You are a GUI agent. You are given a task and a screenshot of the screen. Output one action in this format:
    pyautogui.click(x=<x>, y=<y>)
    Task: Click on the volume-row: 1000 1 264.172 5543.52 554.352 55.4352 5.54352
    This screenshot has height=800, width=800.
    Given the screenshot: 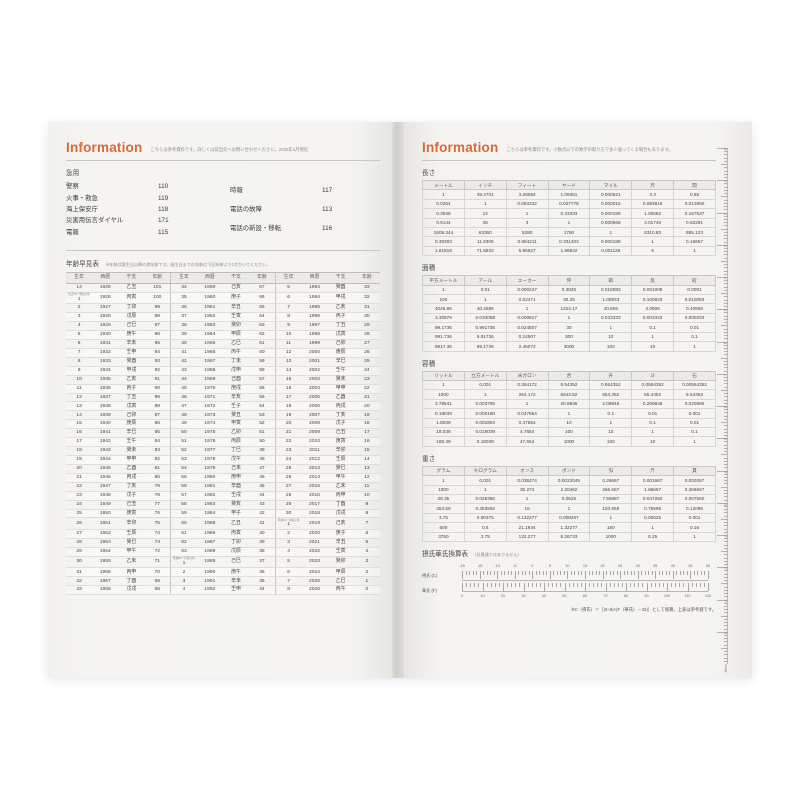 What is the action you would take?
    pyautogui.click(x=569, y=394)
    